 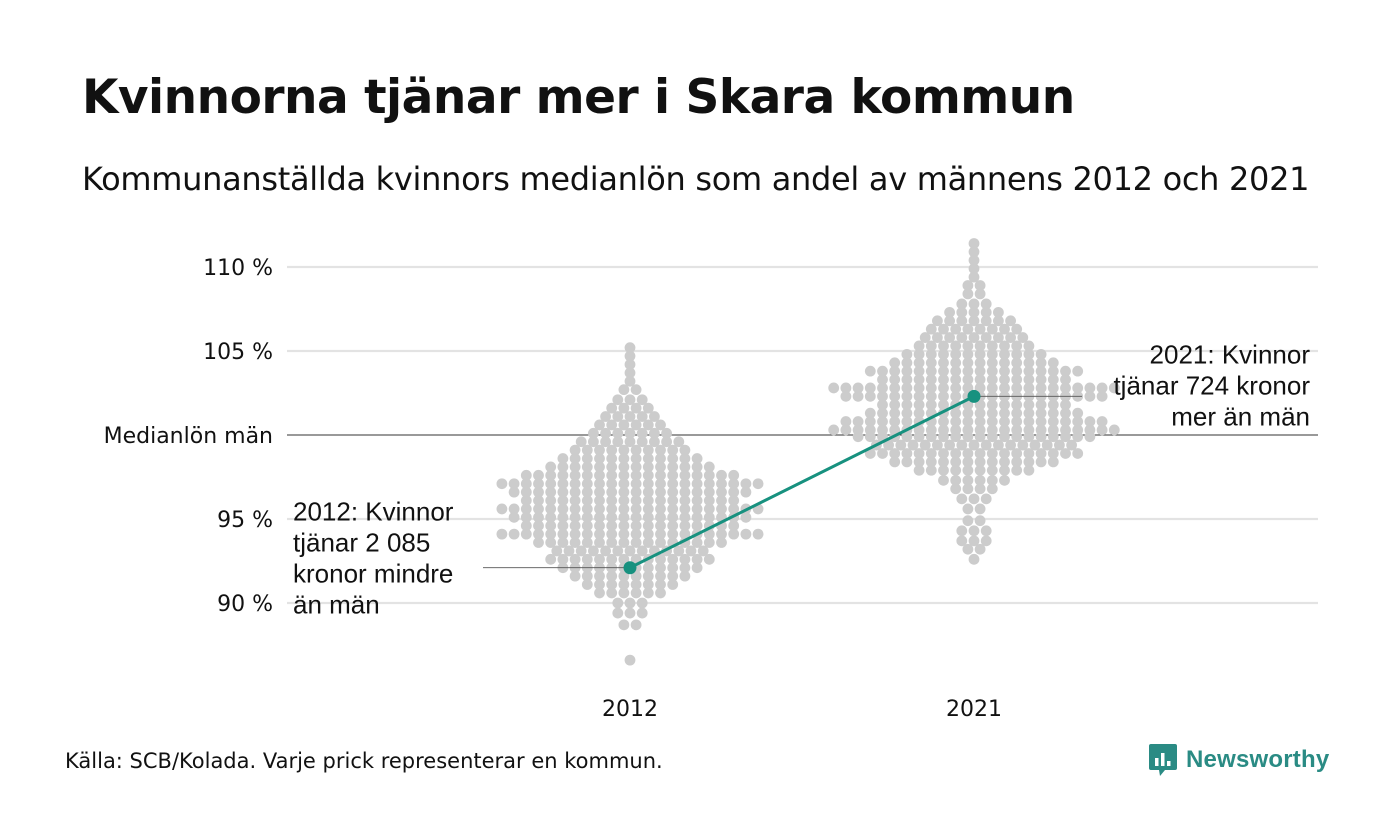 What do you see at coordinates (630, 568) in the screenshot?
I see `highlight-point` at bounding box center [630, 568].